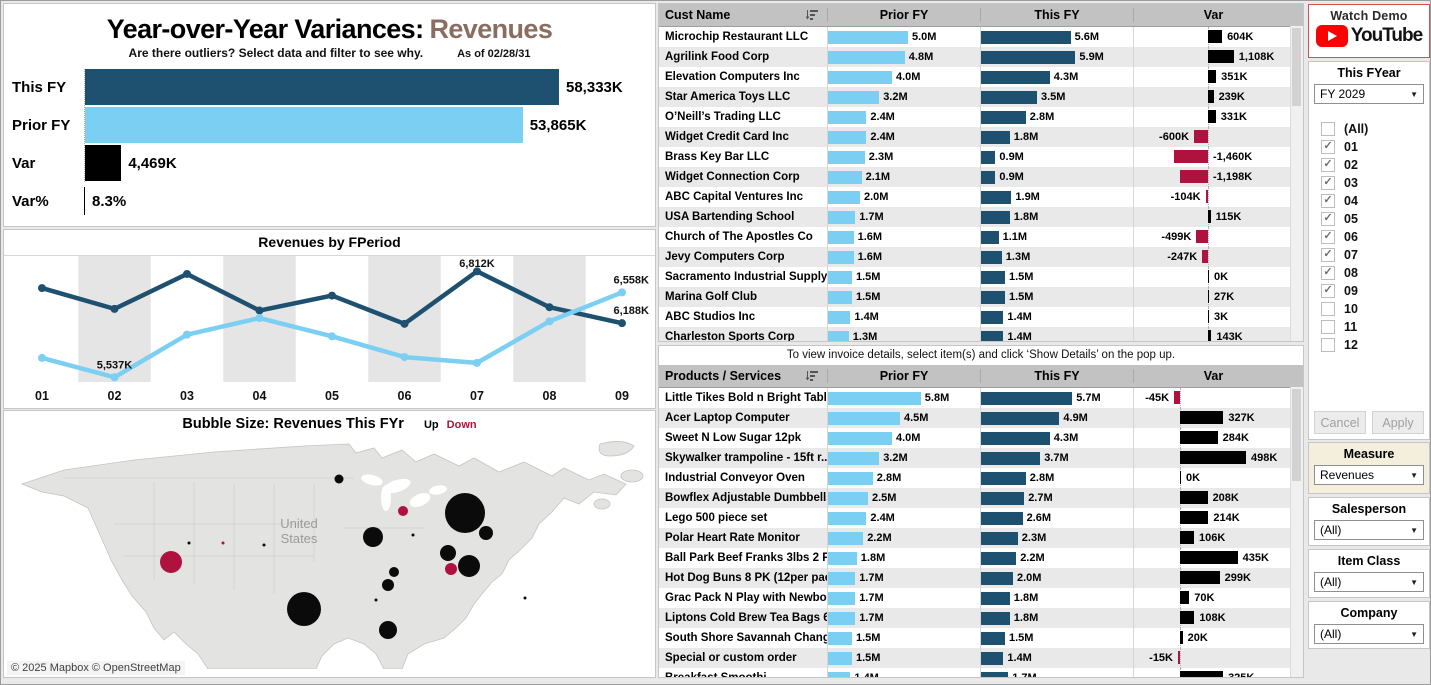  Describe the element at coordinates (1375, 165) in the screenshot. I see `month-checkbox-02: ✓ 02` at that location.